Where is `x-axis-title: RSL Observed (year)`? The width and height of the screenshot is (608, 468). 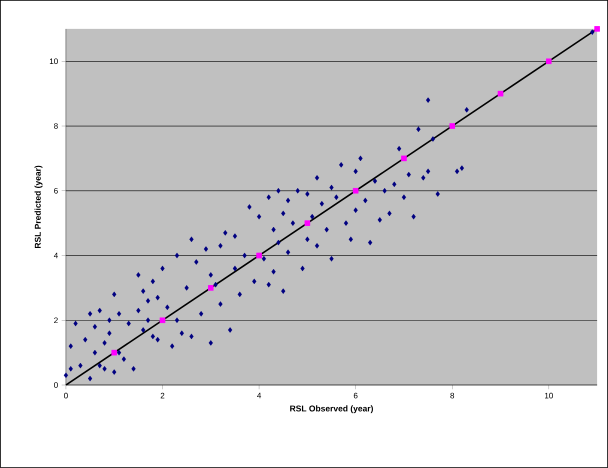
x-axis-title: RSL Observed (year) is located at coordinates (331, 409).